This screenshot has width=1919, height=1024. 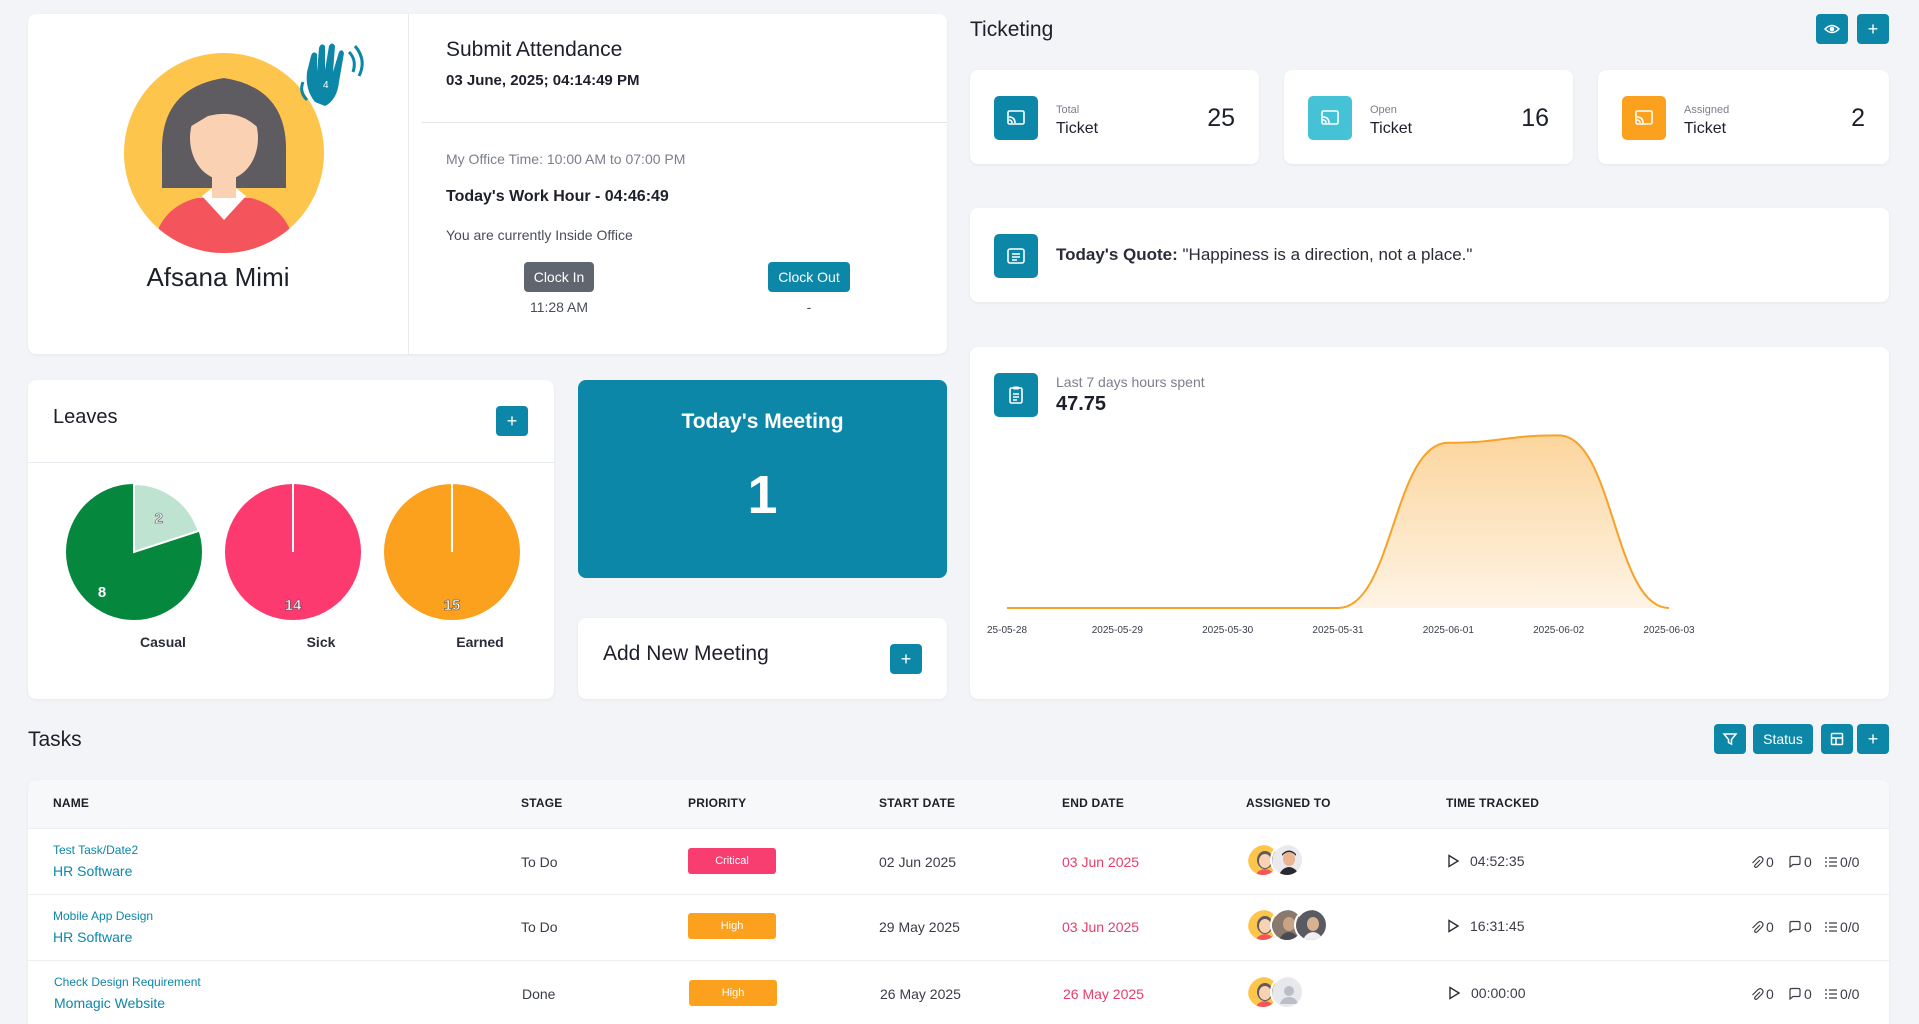 What do you see at coordinates (293, 551) in the screenshot?
I see `leaves-pie-charts: 2 8 14 15` at bounding box center [293, 551].